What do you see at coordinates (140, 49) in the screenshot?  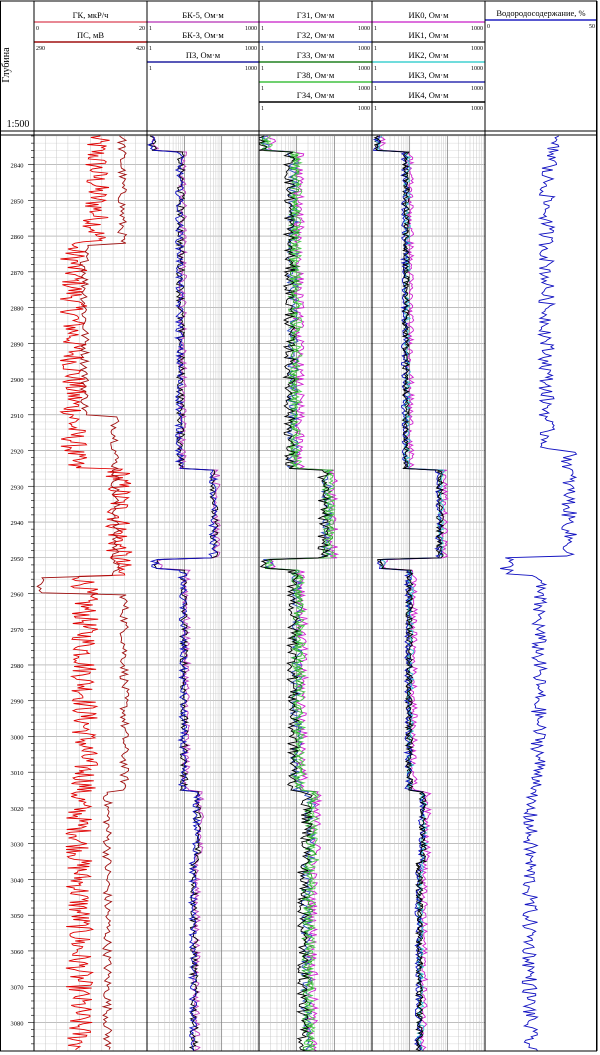 I see `scale-max-label: 420` at bounding box center [140, 49].